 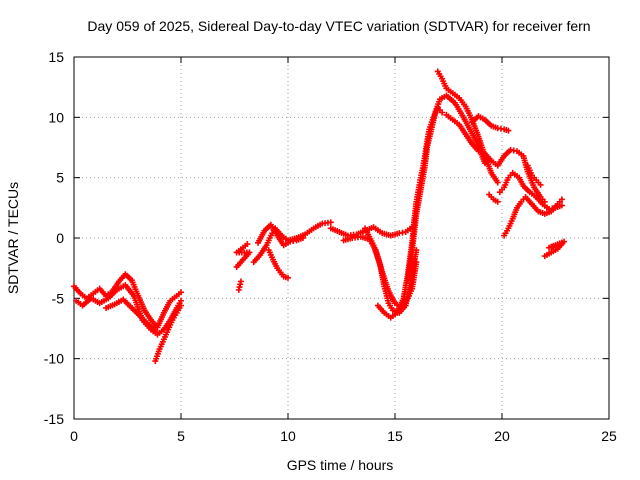 I want to click on y-tick-label: 15, so click(x=56, y=57).